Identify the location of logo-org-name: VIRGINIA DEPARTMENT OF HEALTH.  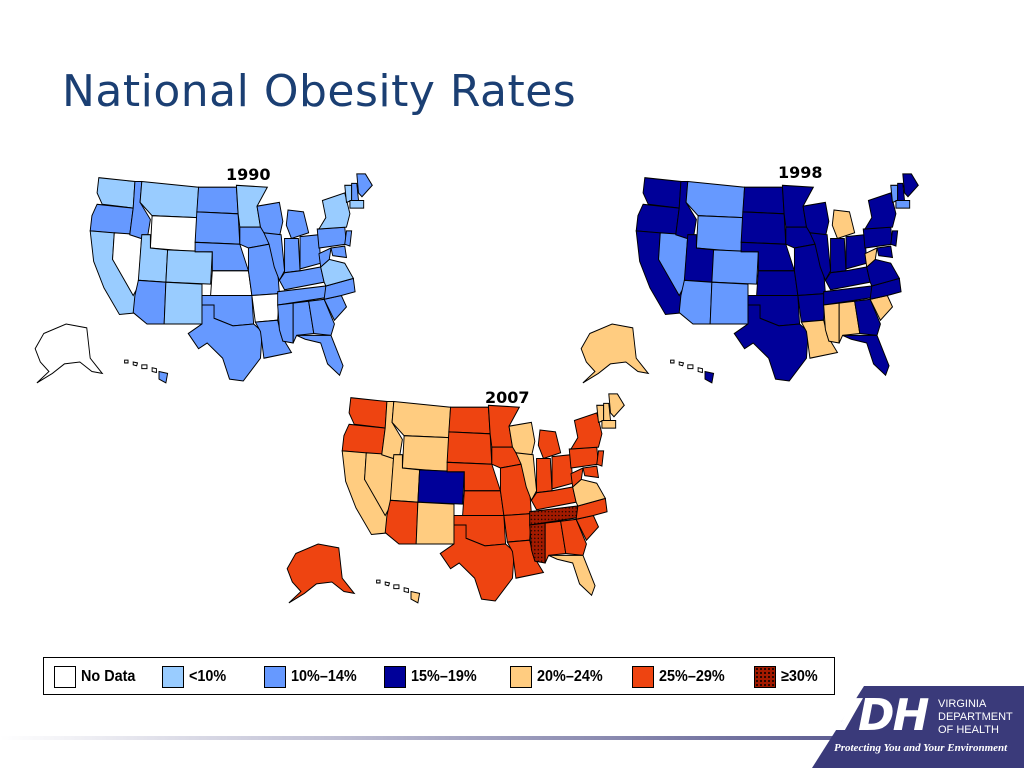
(981, 717).